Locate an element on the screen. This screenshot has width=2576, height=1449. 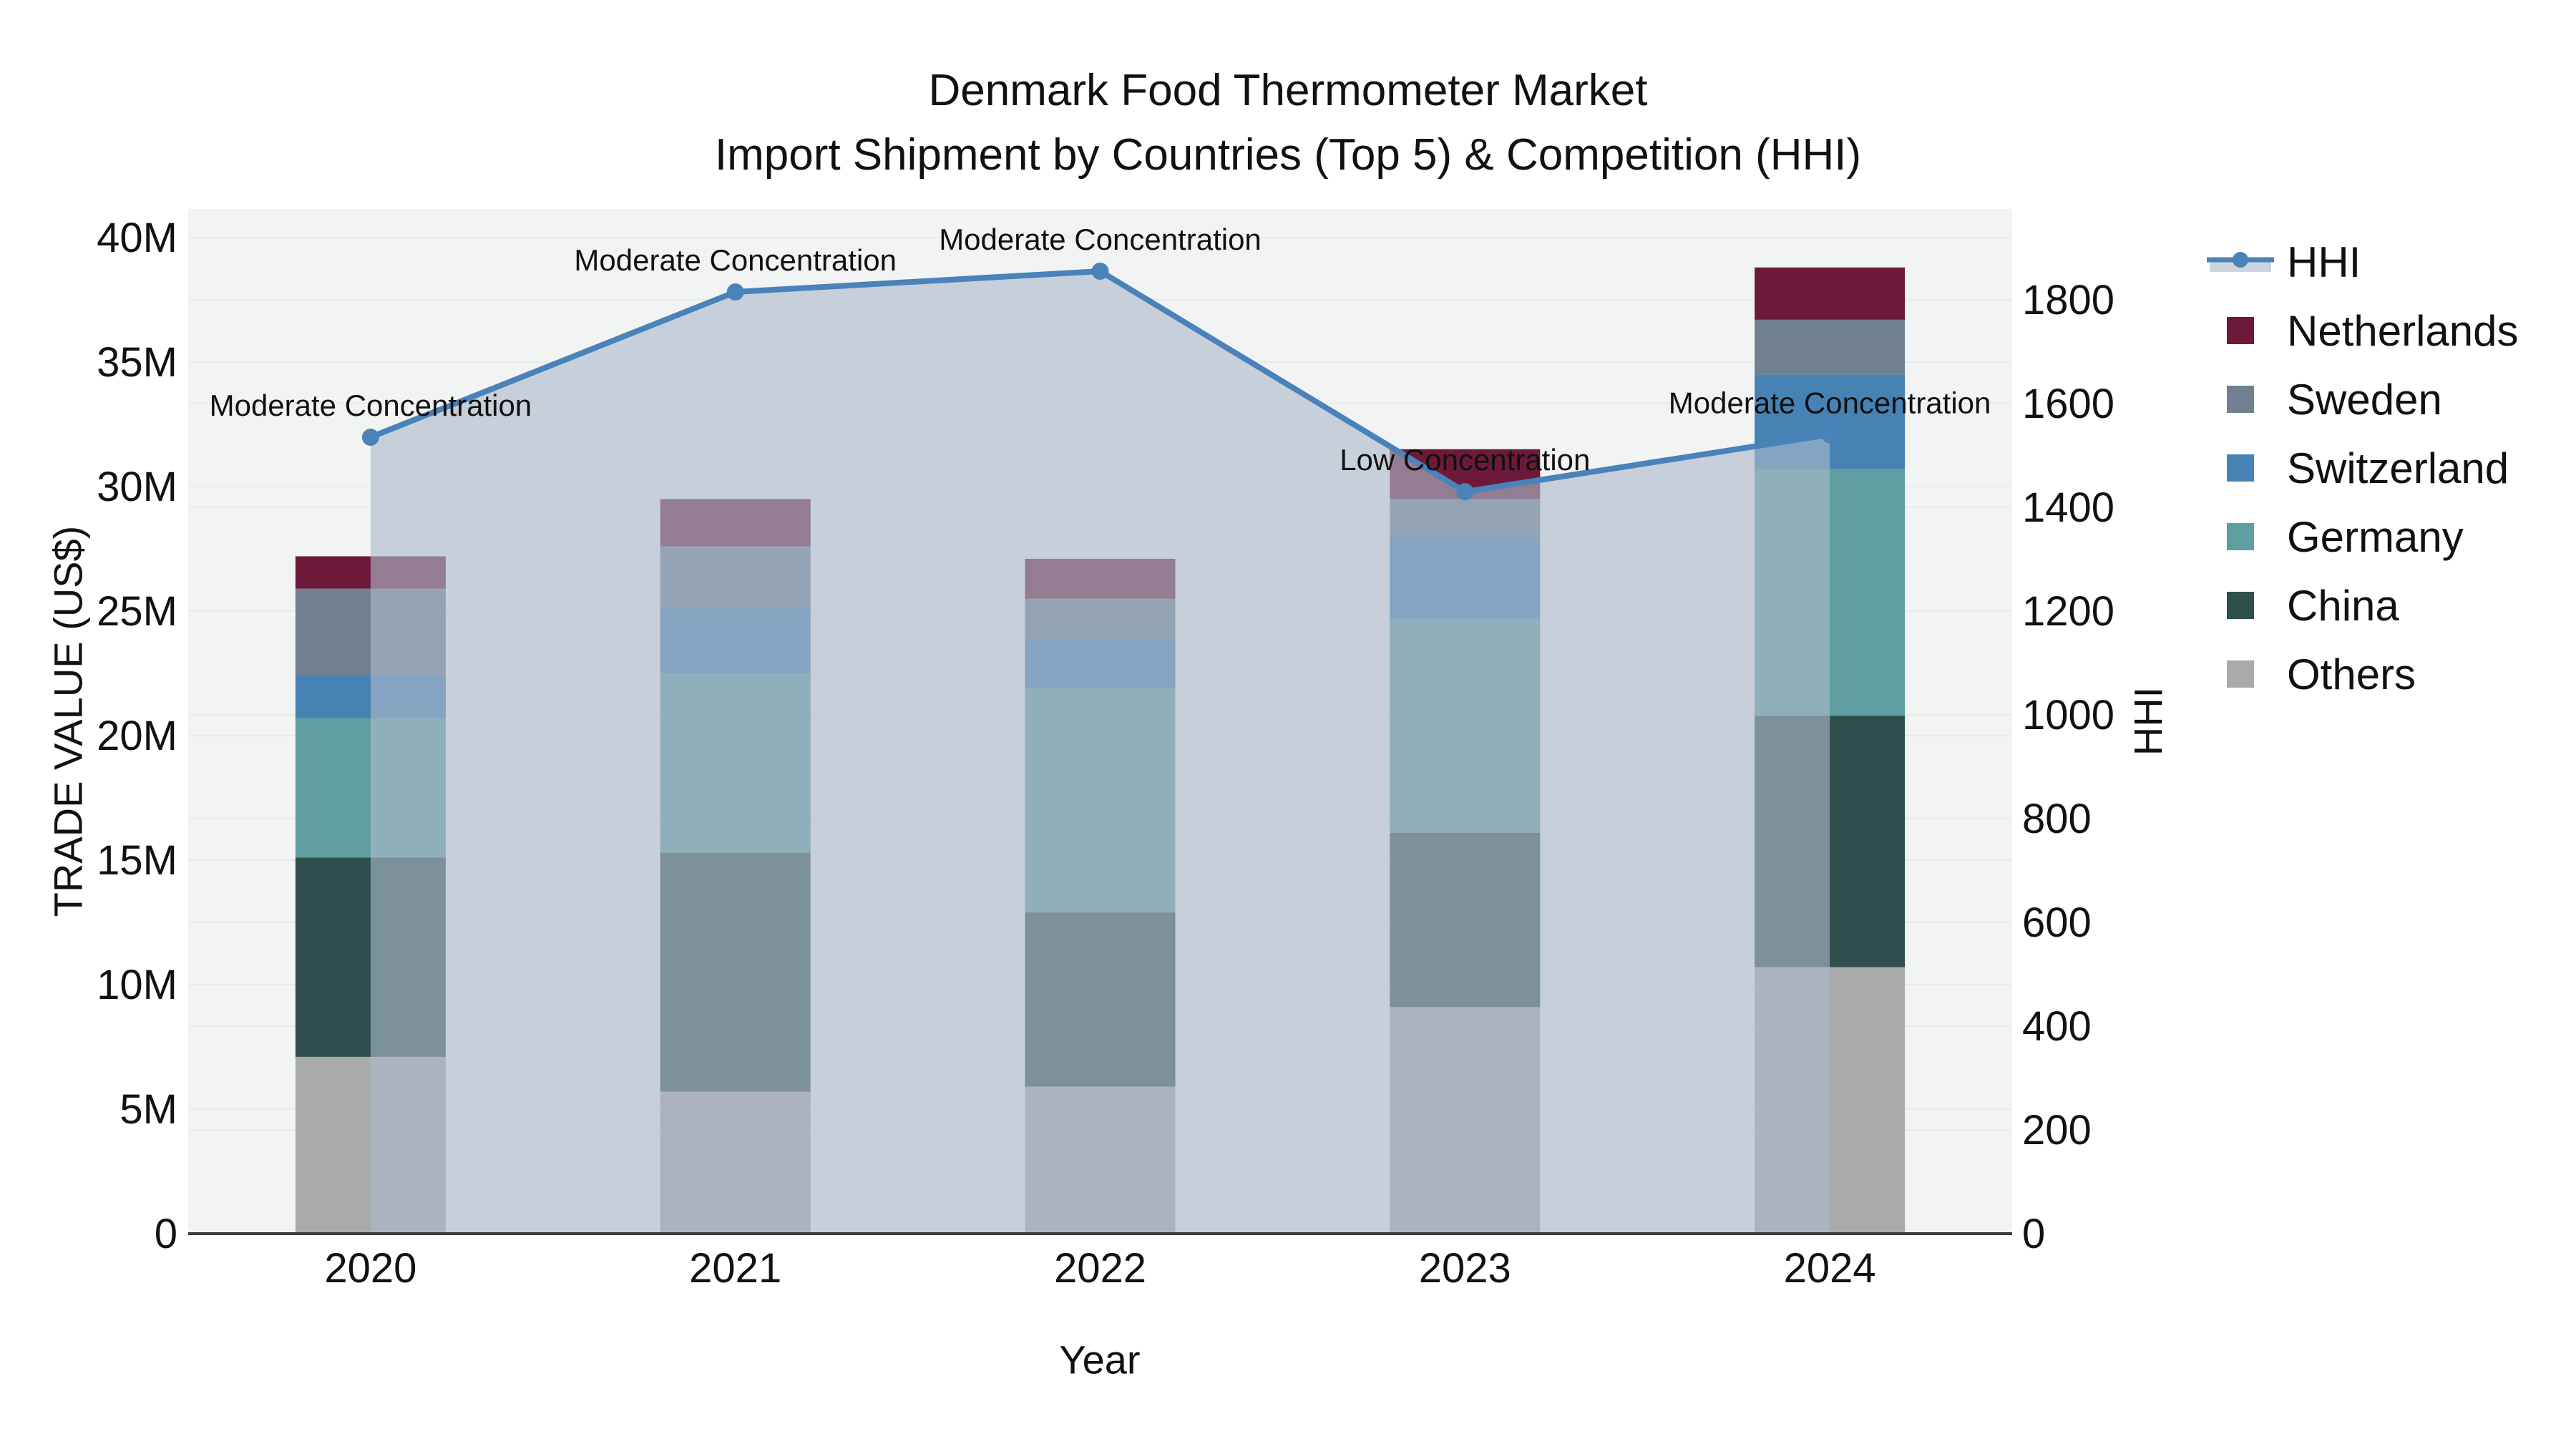
y-tick-label-left: 5M is located at coordinates (148, 1109).